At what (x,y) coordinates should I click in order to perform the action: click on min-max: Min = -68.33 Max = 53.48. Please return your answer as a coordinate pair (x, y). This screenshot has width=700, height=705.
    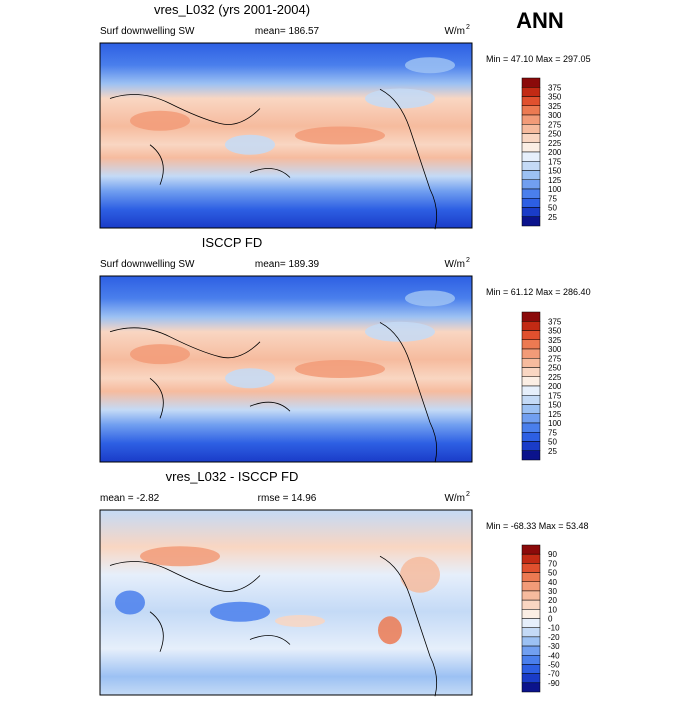
    Looking at the image, I should click on (537, 526).